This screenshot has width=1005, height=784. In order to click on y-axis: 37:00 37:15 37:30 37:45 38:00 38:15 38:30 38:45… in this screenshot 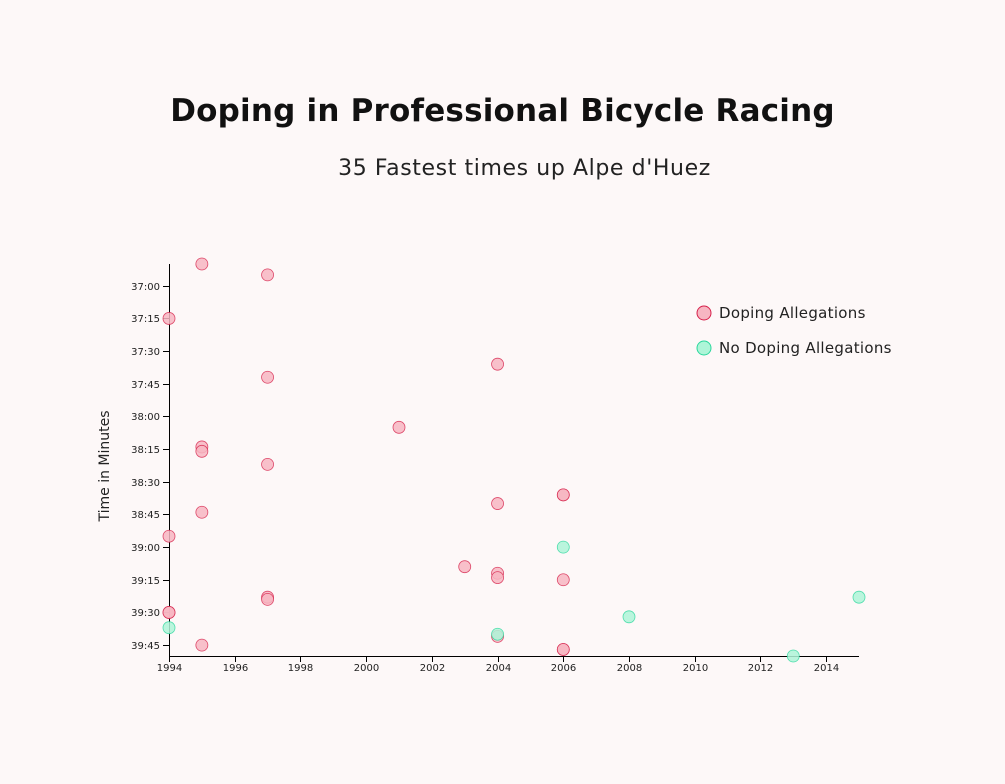, I will do `click(150, 460)`.